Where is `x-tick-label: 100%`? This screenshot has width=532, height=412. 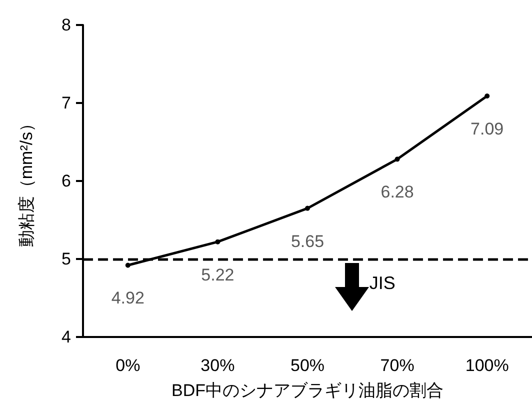 x-tick-label: 100% is located at coordinates (487, 365).